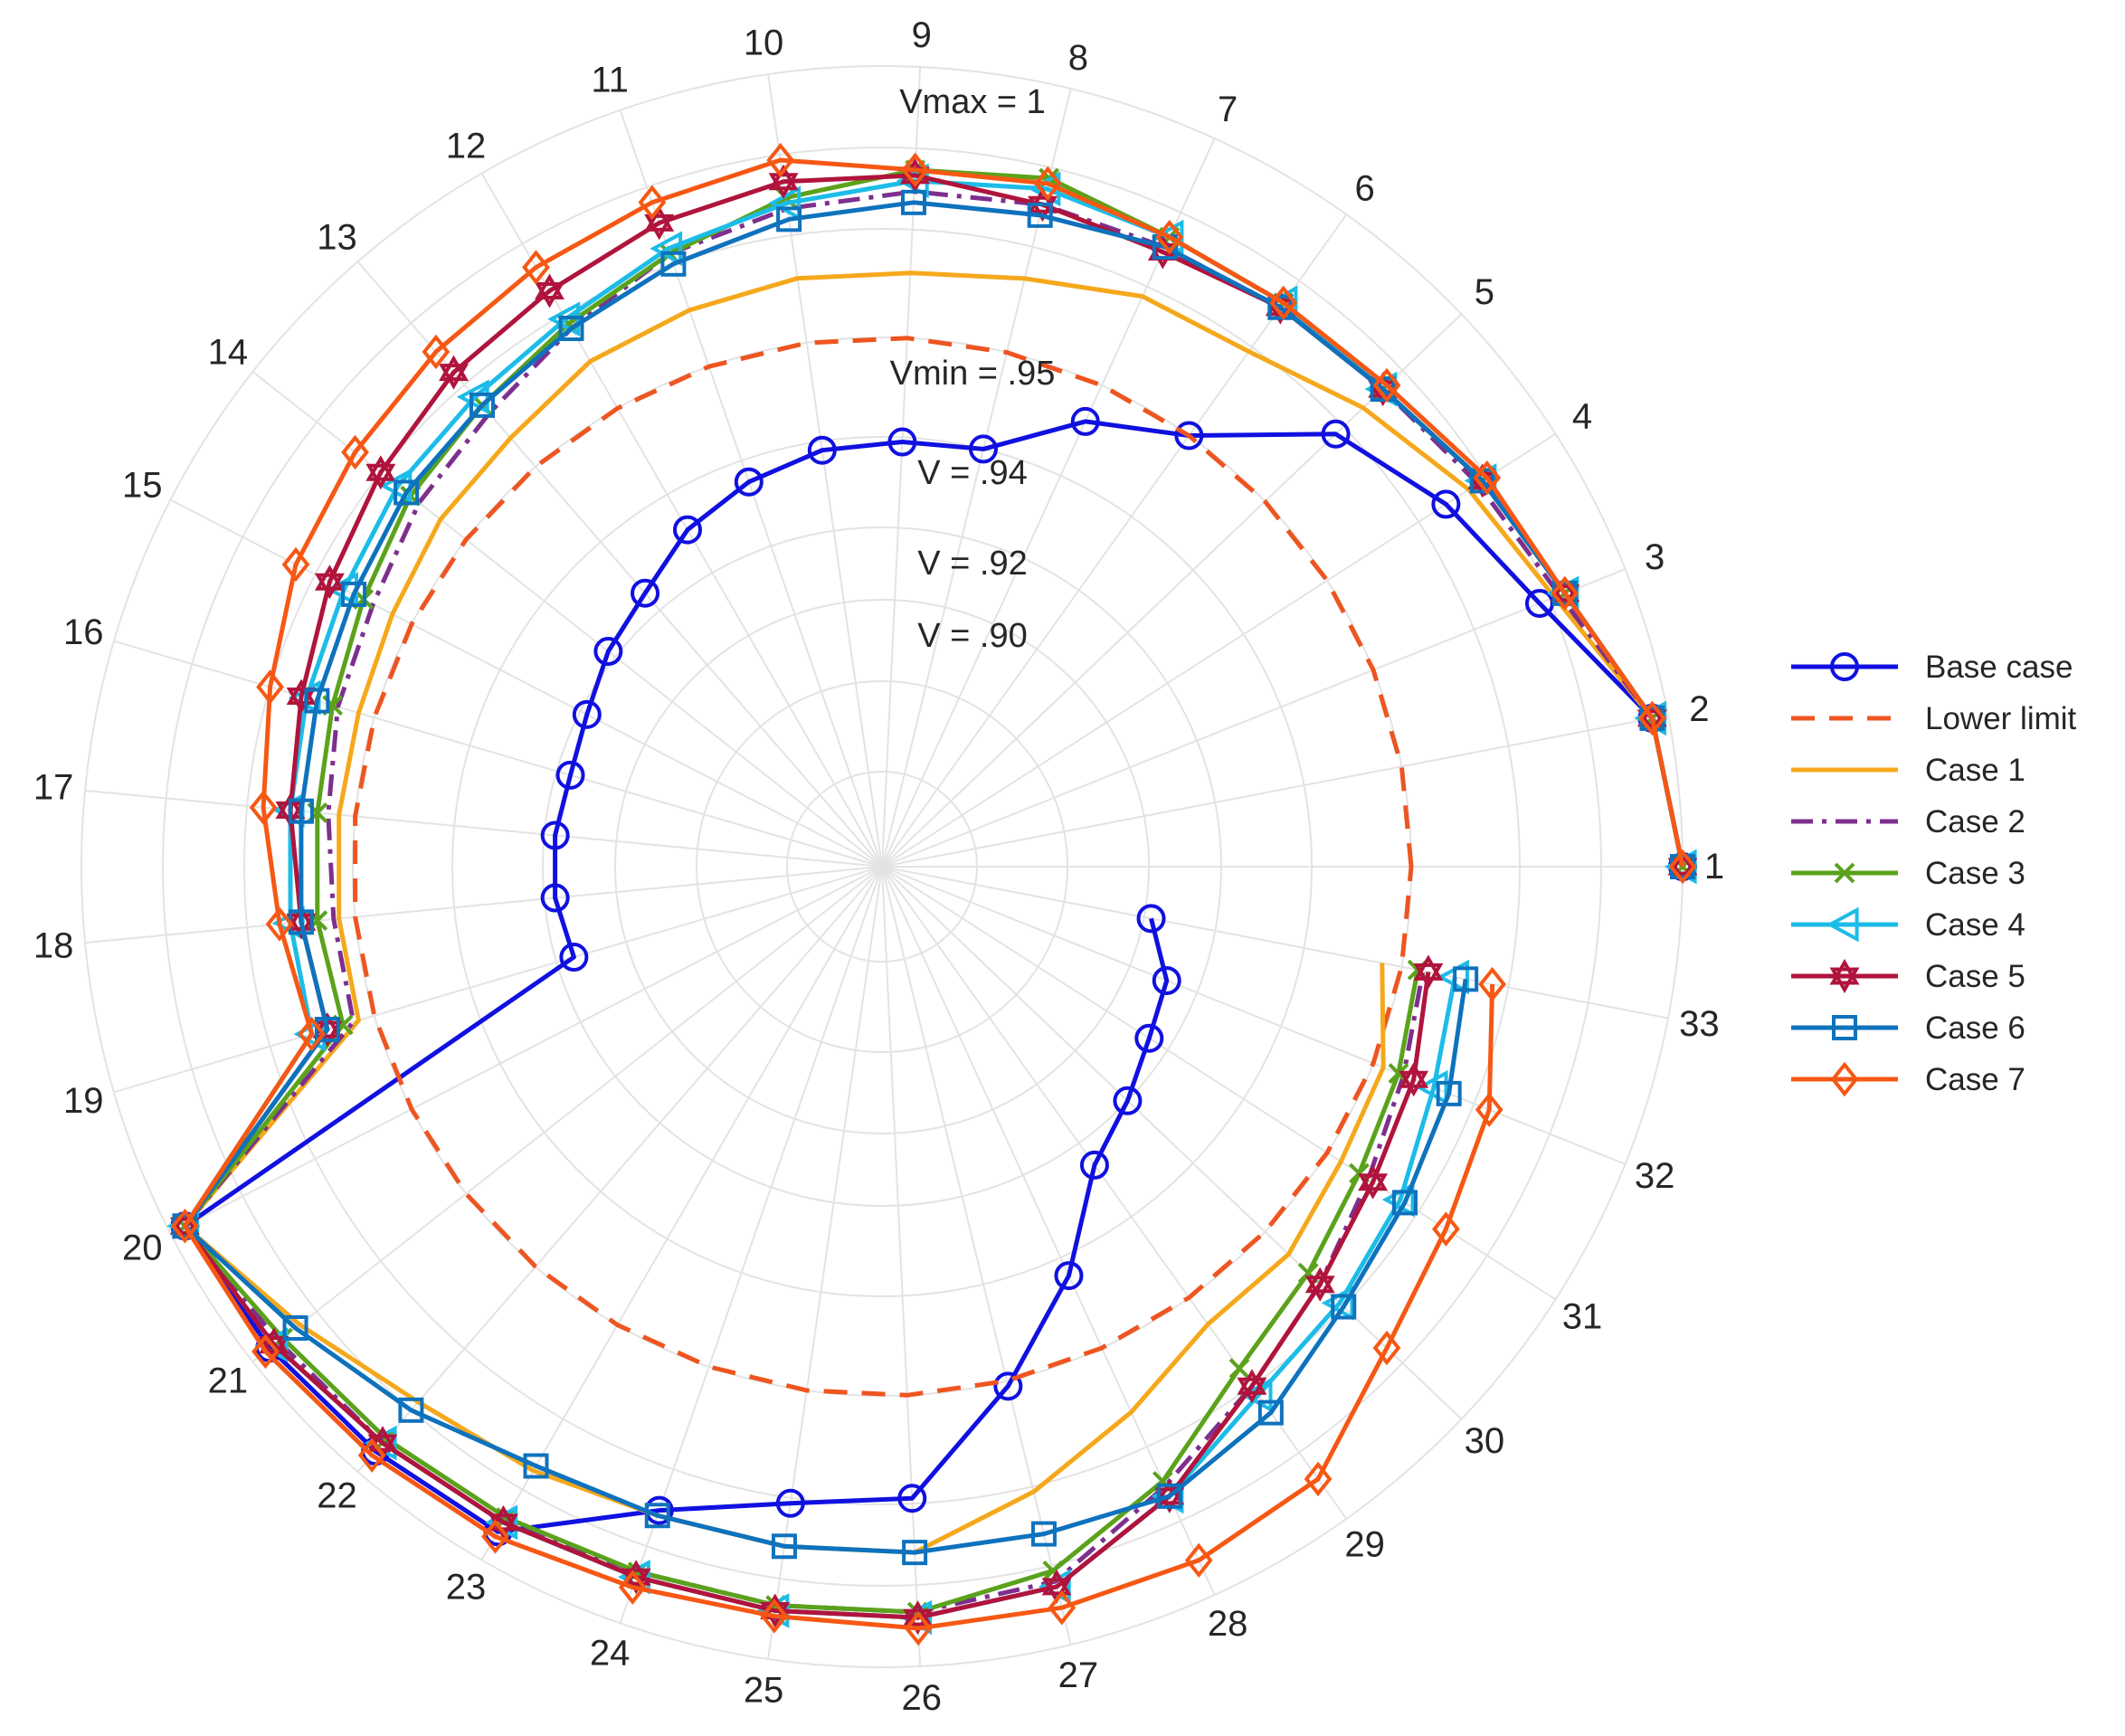  What do you see at coordinates (83, 632) in the screenshot?
I see `spoke-label-16: 16` at bounding box center [83, 632].